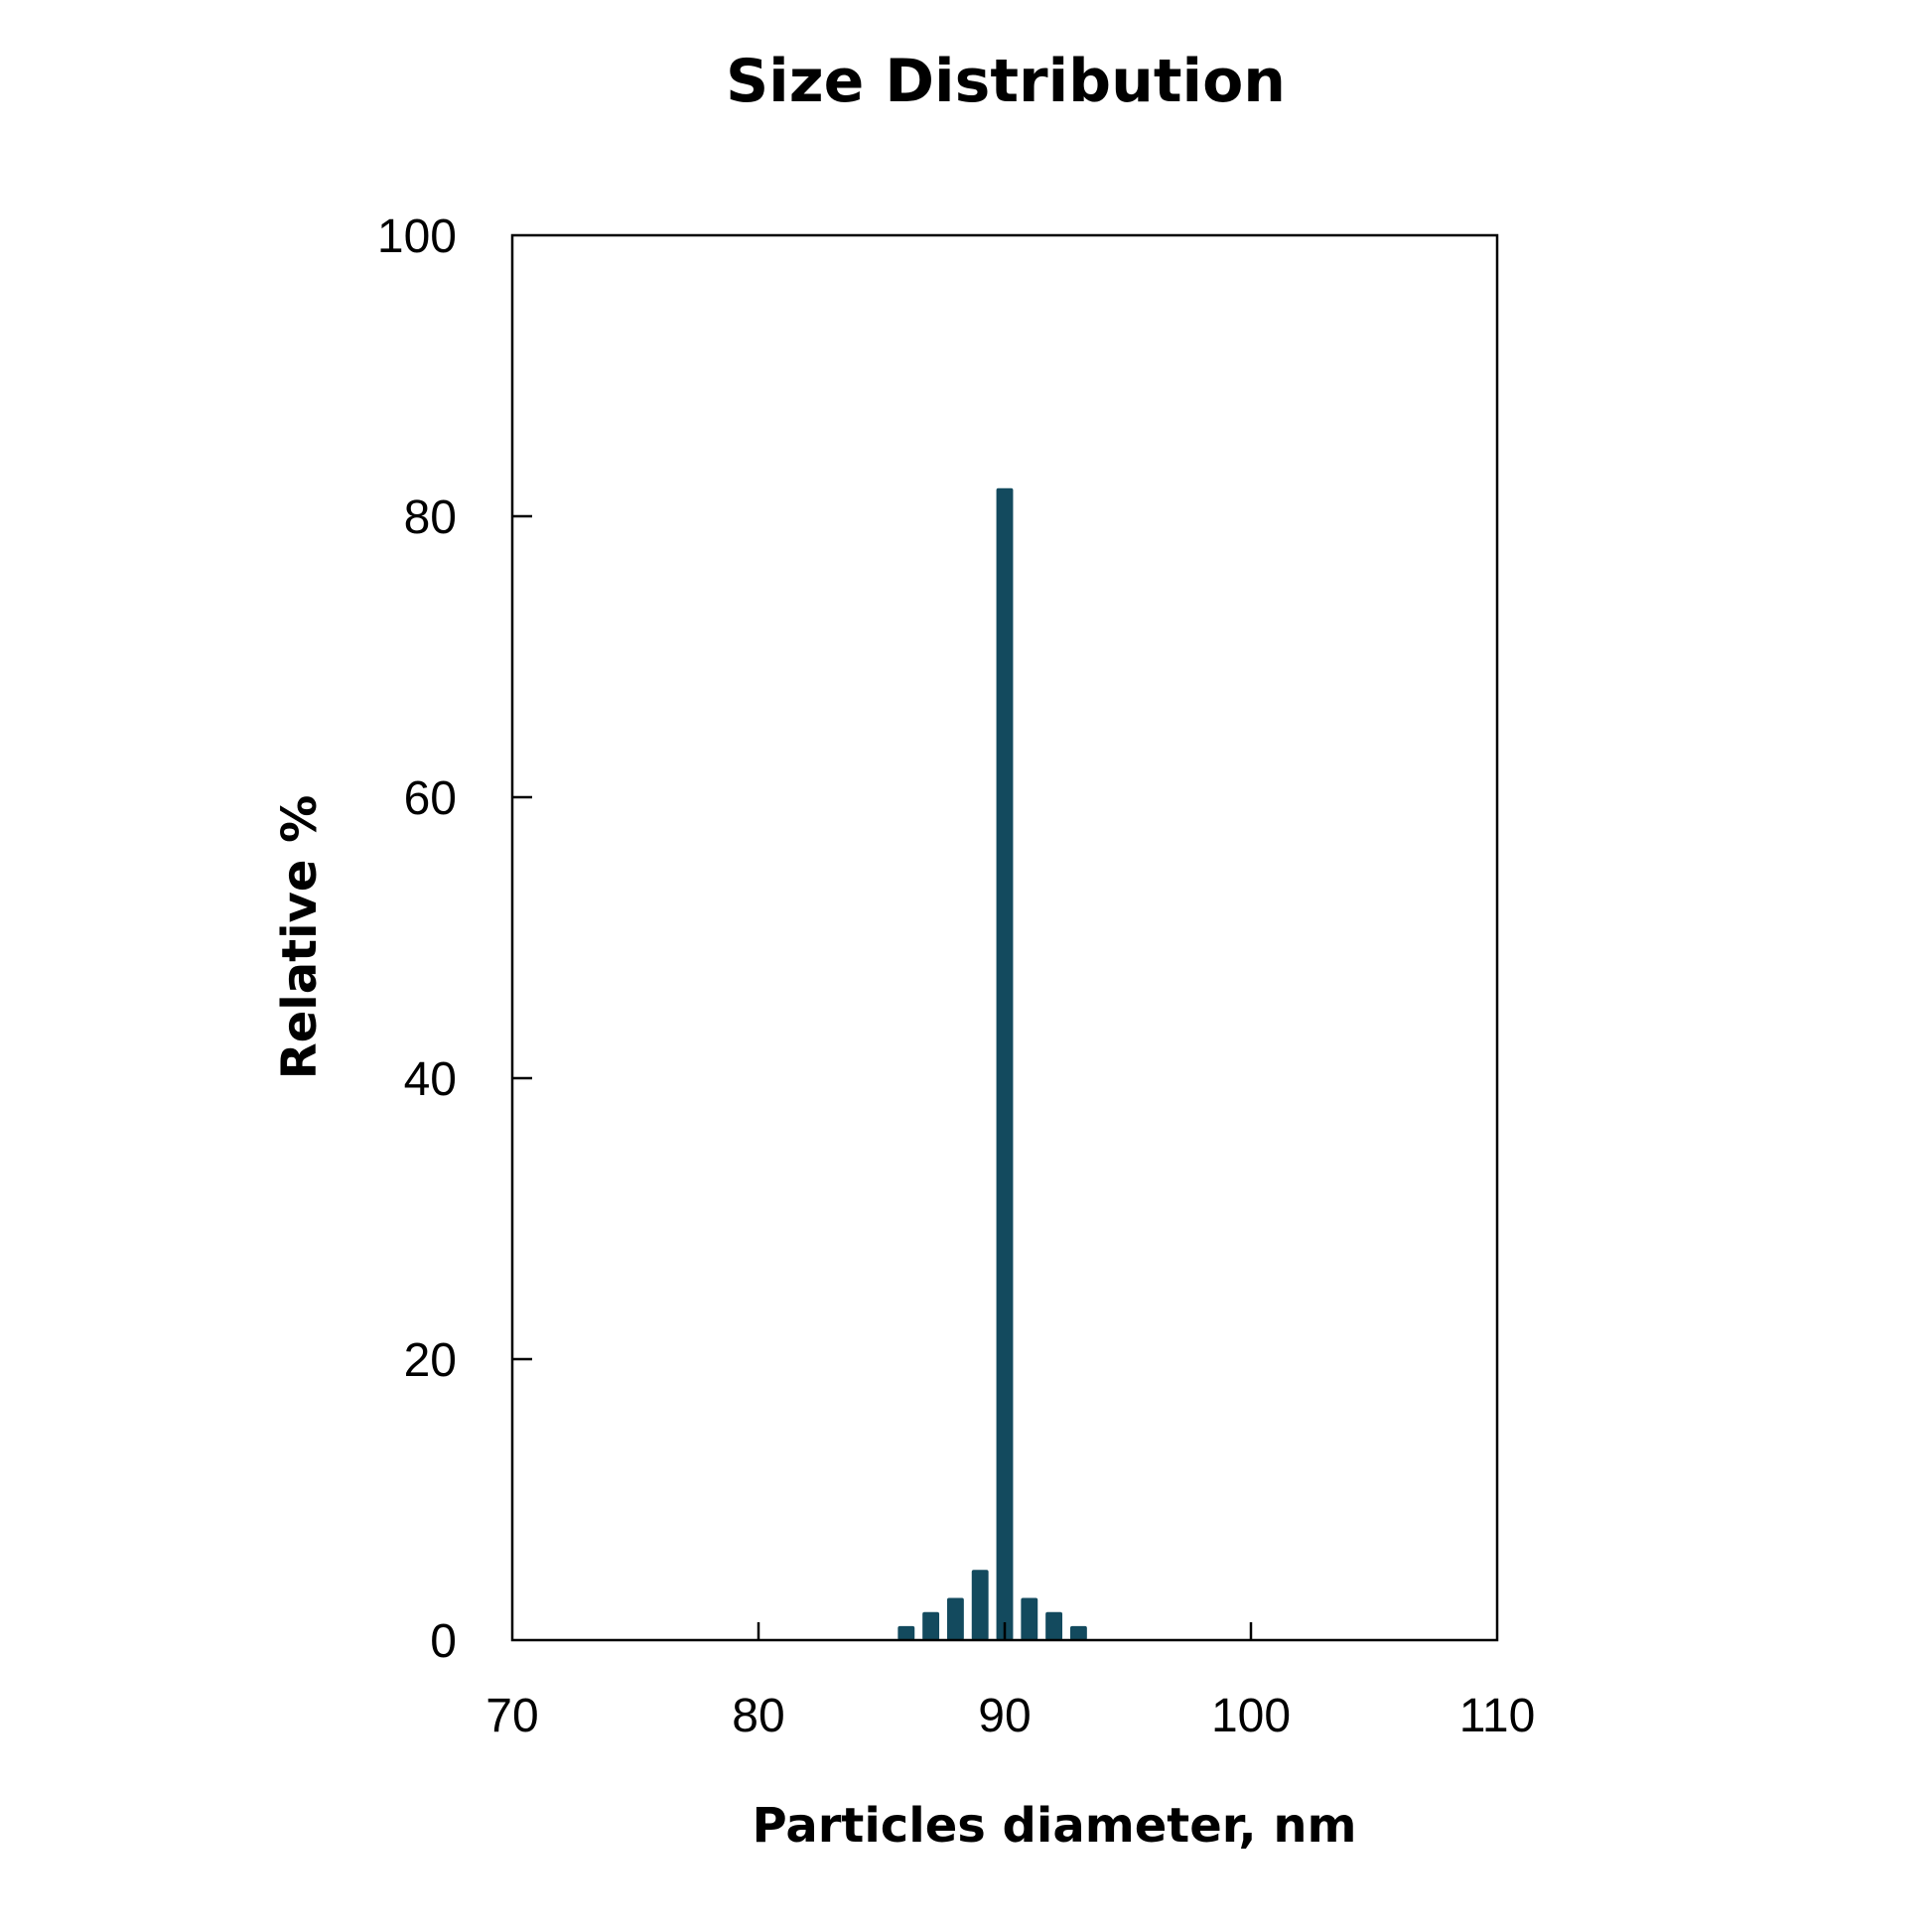 Image resolution: width=1932 pixels, height=1932 pixels. Describe the element at coordinates (1005, 1064) in the screenshot. I see `bar-90nm` at that location.